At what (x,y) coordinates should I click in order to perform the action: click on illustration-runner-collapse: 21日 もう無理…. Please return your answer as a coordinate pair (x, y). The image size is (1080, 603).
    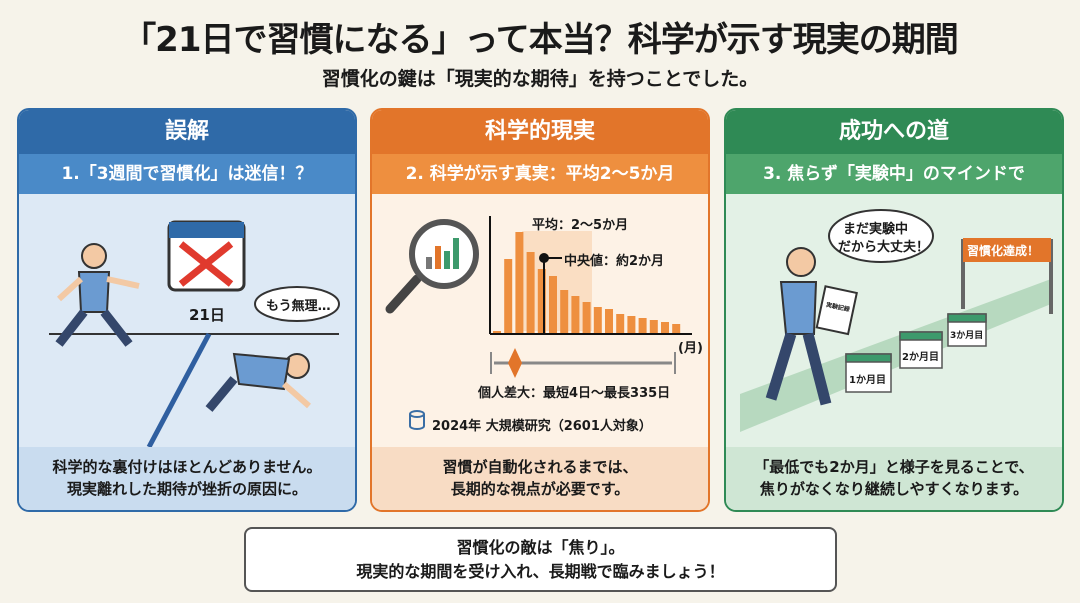
    Looking at the image, I should click on (187, 320).